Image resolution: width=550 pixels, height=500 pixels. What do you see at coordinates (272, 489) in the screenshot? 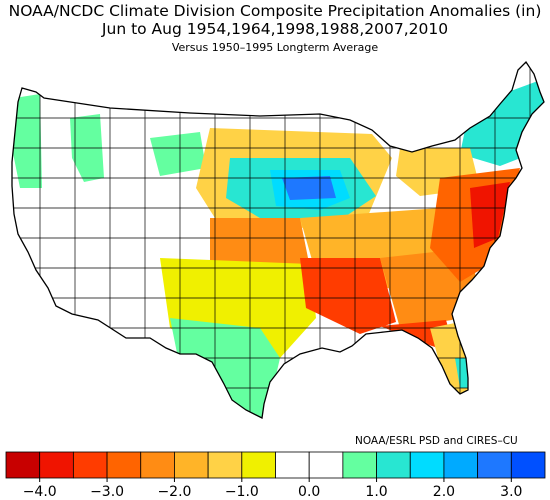
I see `colorbar-ticks: −4.0−3.0−2.0−1.00.01.02.03.04.0` at bounding box center [272, 489].